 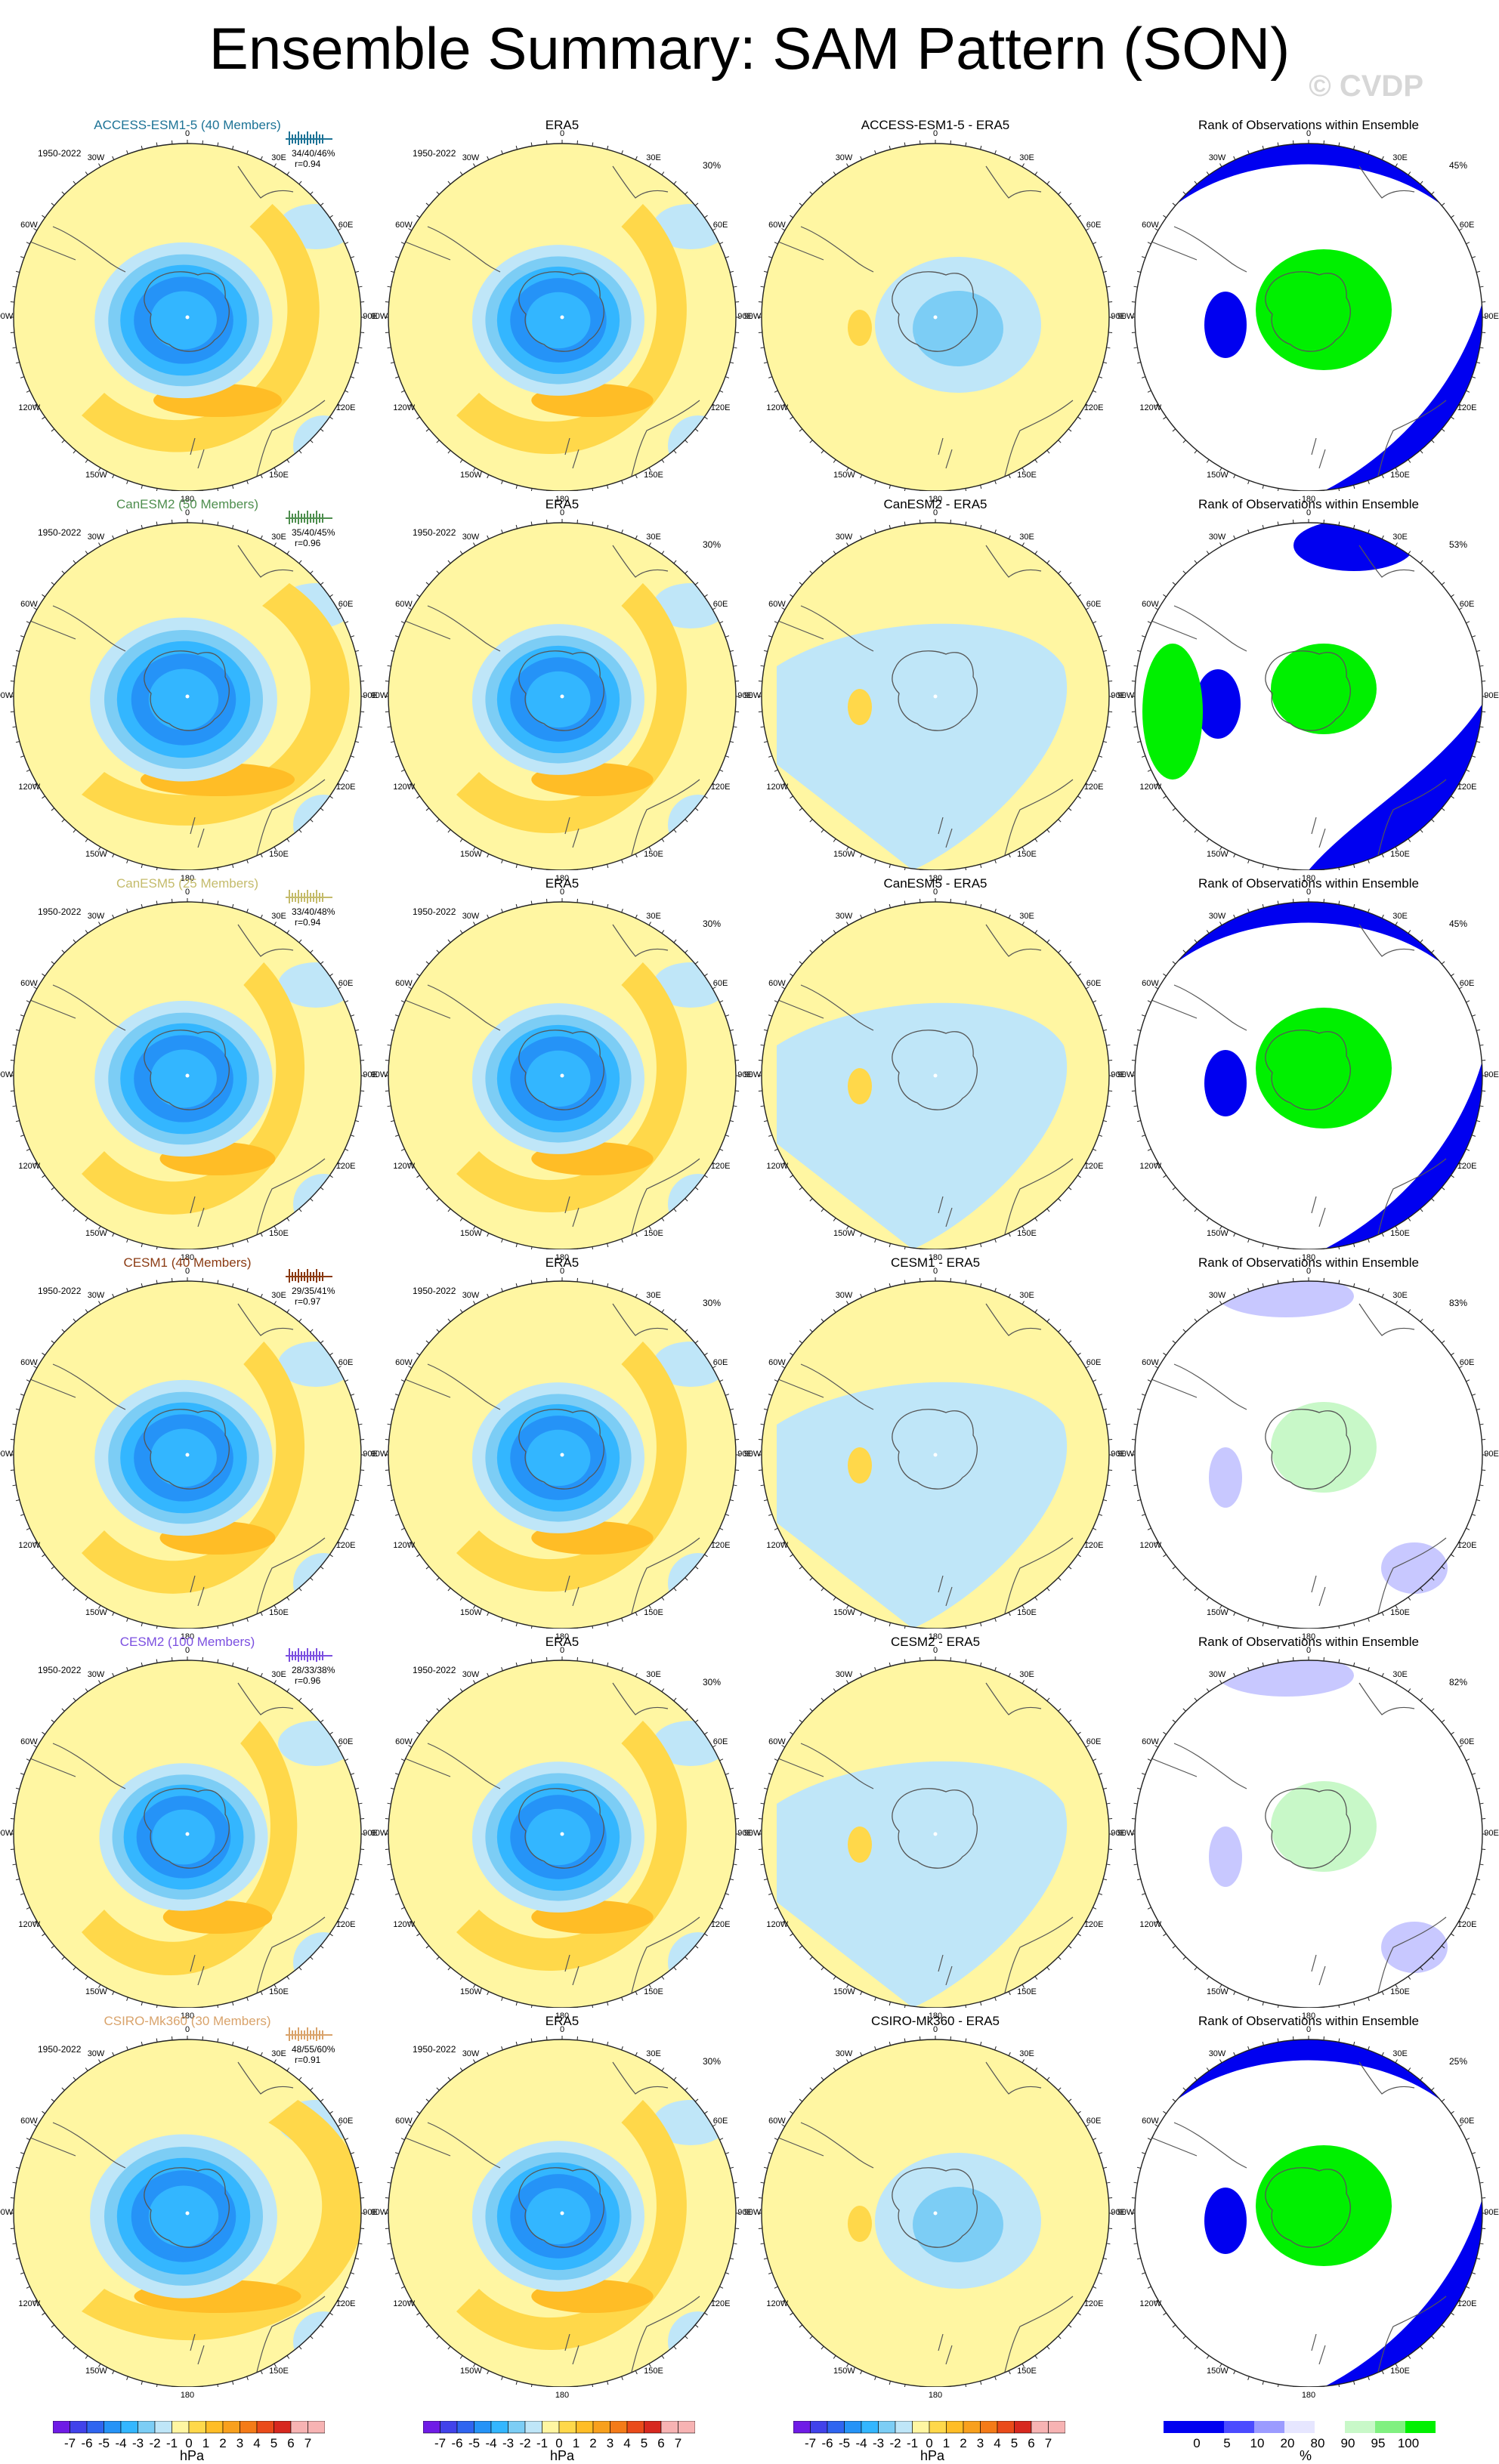 What do you see at coordinates (188, 697) in the screenshot?
I see `pole-marker` at bounding box center [188, 697].